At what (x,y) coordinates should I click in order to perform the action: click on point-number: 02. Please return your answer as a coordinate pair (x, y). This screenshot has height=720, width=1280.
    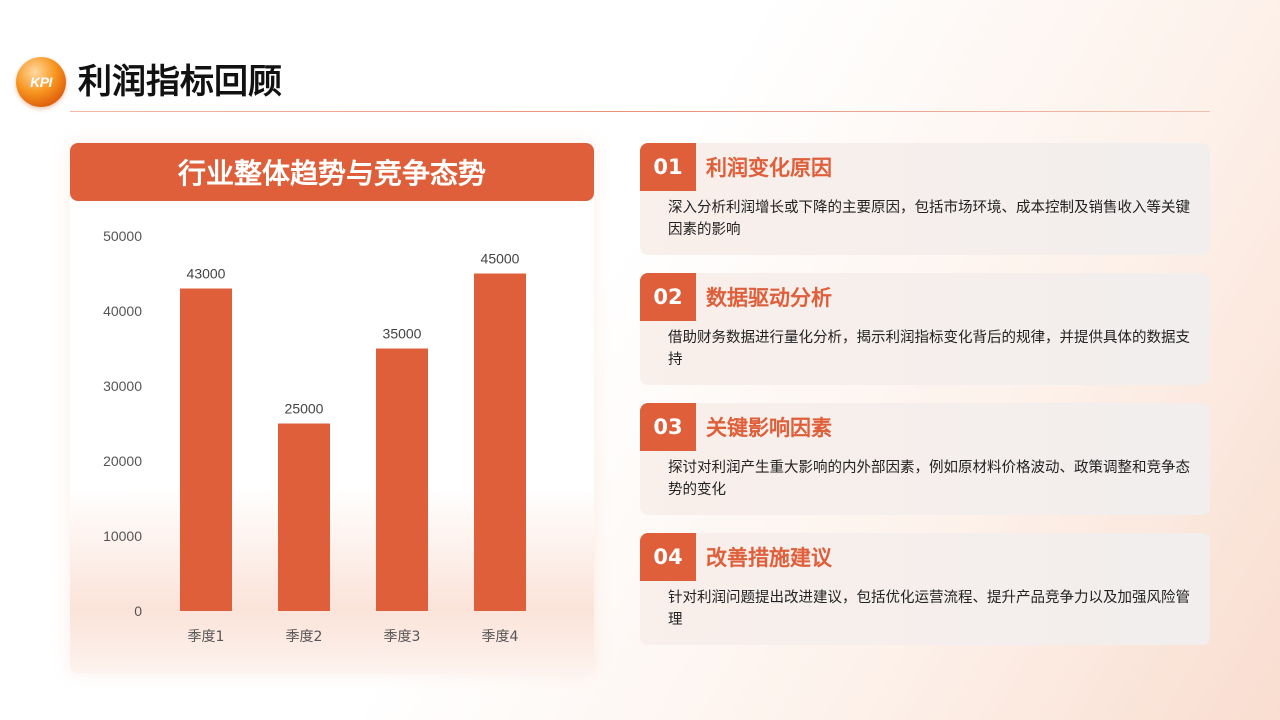
    Looking at the image, I should click on (668, 297).